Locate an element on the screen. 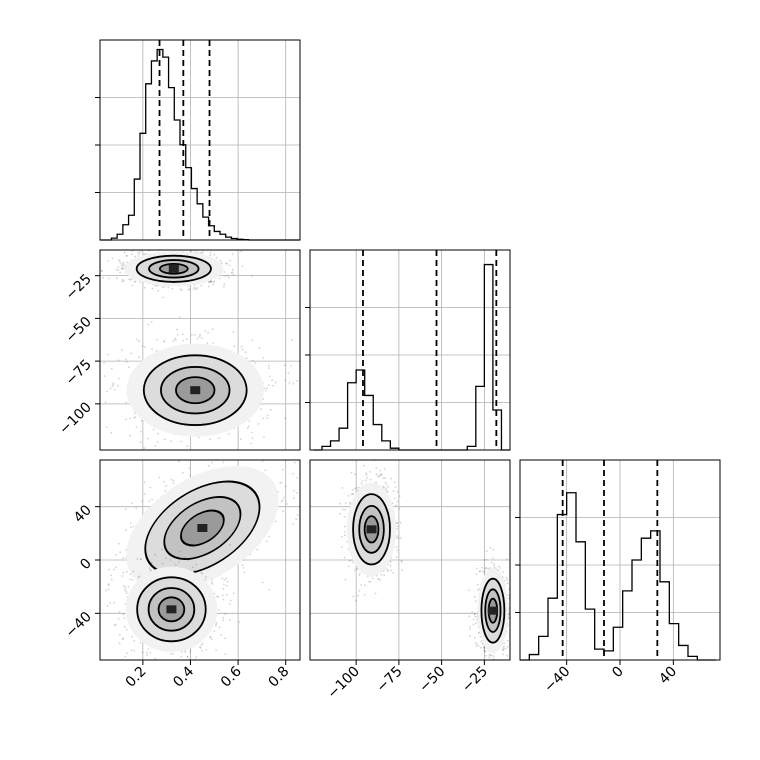  x-tick-label: 0.8 is located at coordinates (278, 677).